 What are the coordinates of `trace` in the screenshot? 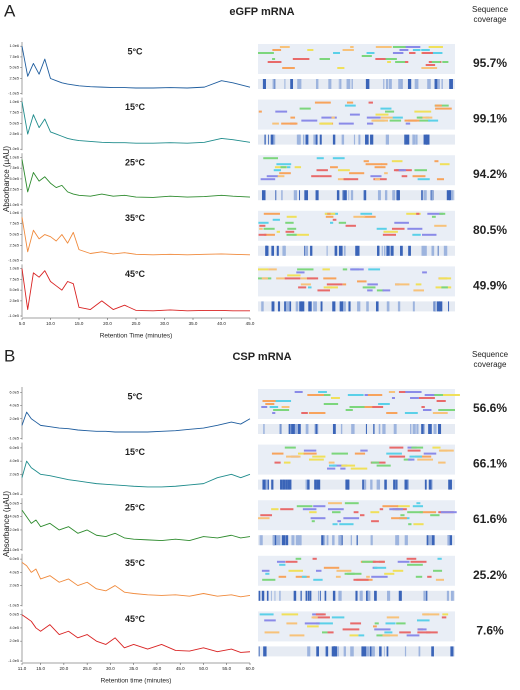 It's located at (136, 474).